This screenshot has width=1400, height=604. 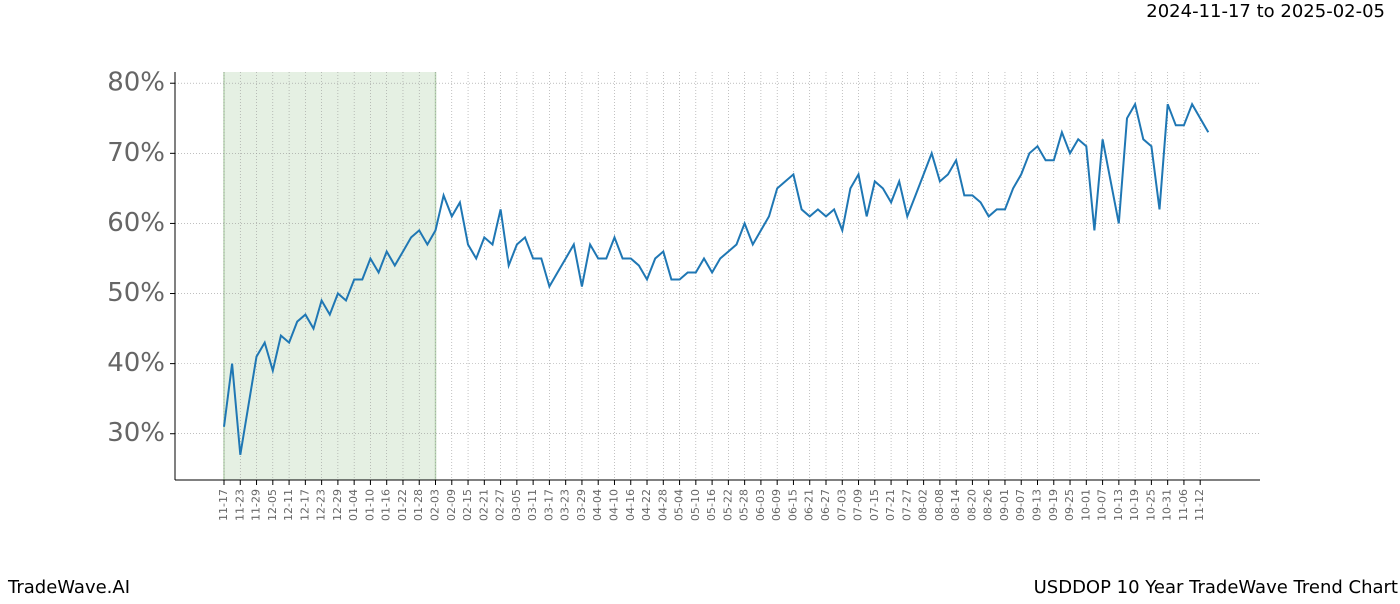 I want to click on x-tick-label: 04-10, so click(x=613, y=505).